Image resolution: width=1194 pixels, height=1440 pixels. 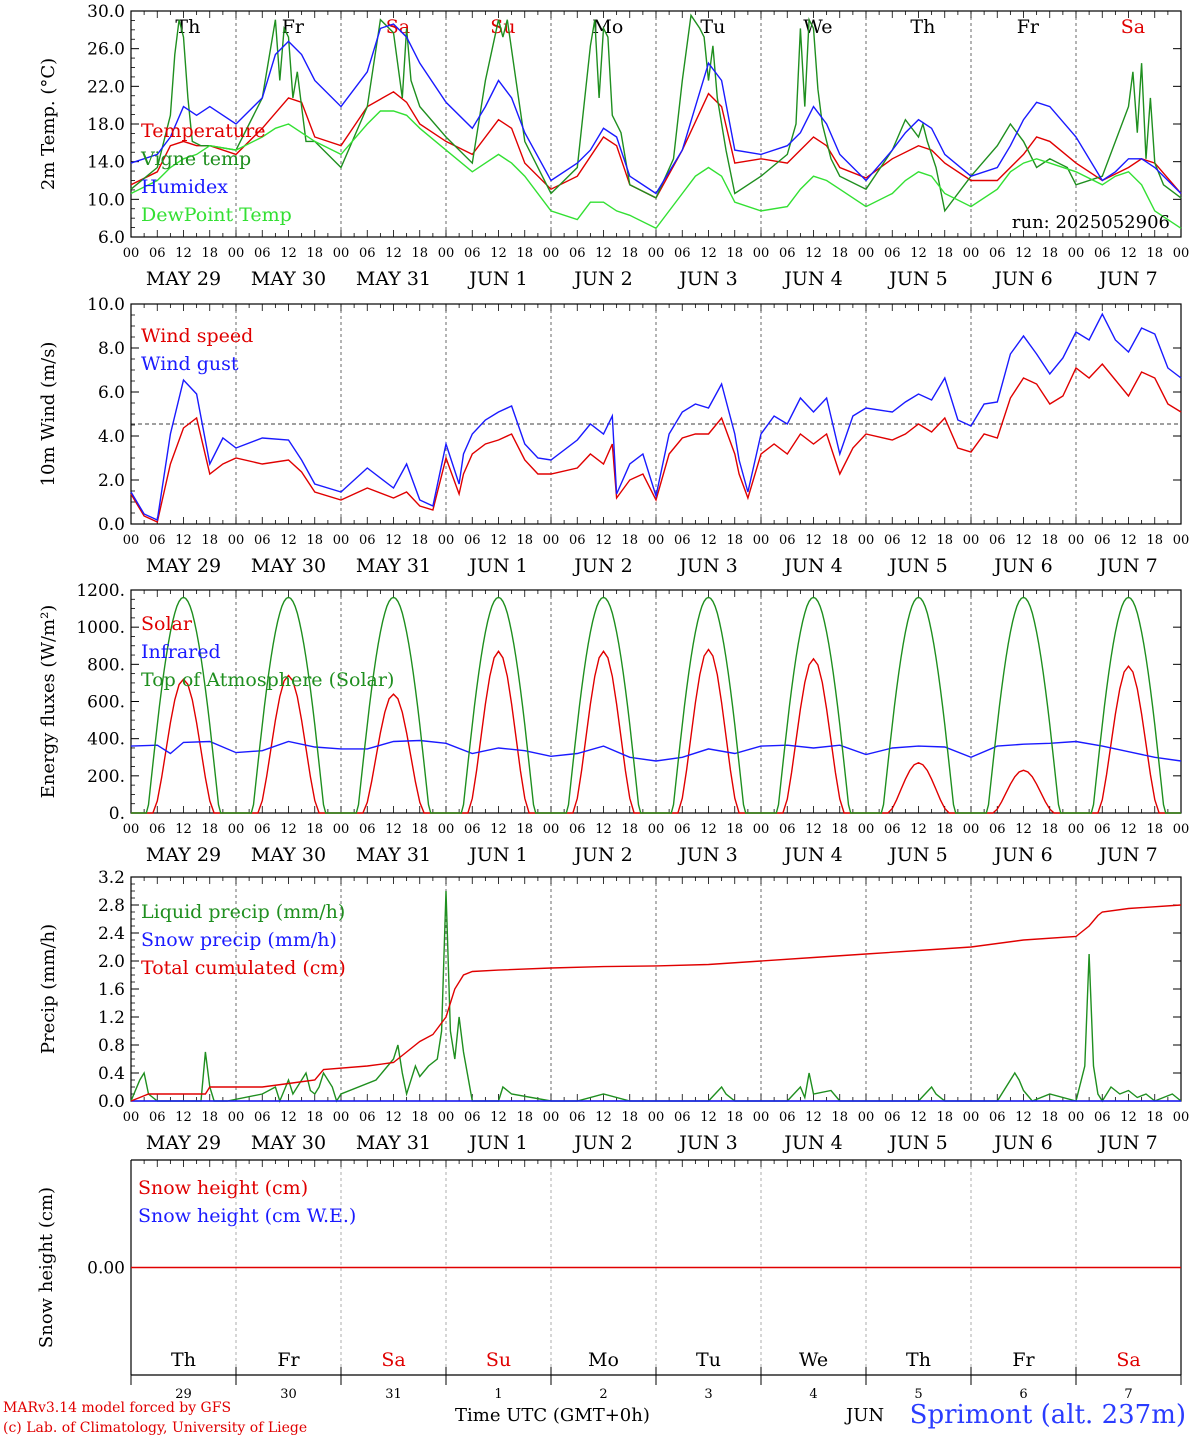 I want to click on day-name-label: Tu, so click(x=708, y=1360).